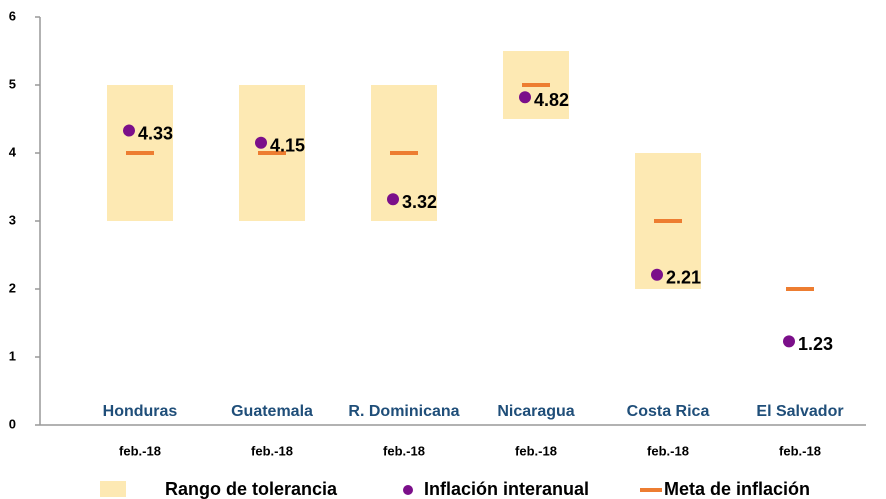 This screenshot has width=886, height=499. Describe the element at coordinates (551, 100) in the screenshot. I see `value-label: 4.82` at that location.